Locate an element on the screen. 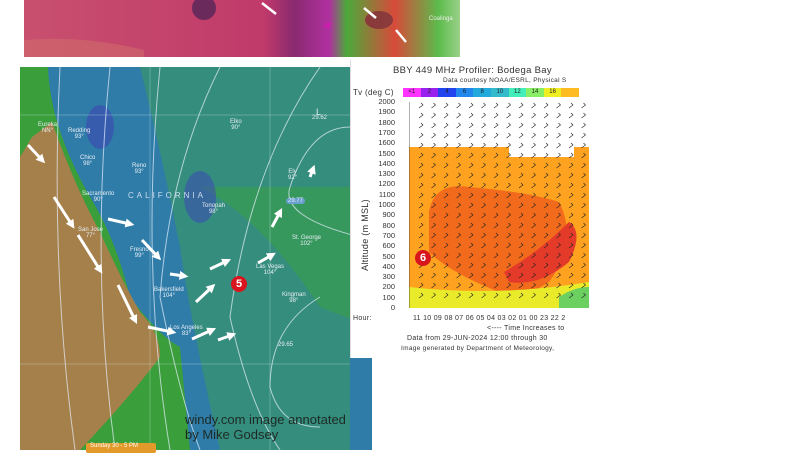  region-label: CALIFORNIA is located at coordinates (167, 195).